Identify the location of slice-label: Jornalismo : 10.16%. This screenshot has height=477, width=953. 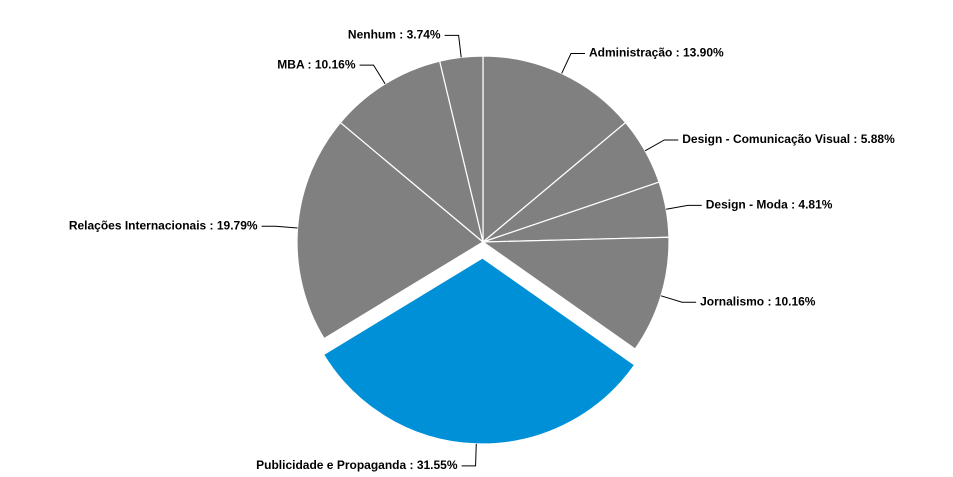
(758, 301).